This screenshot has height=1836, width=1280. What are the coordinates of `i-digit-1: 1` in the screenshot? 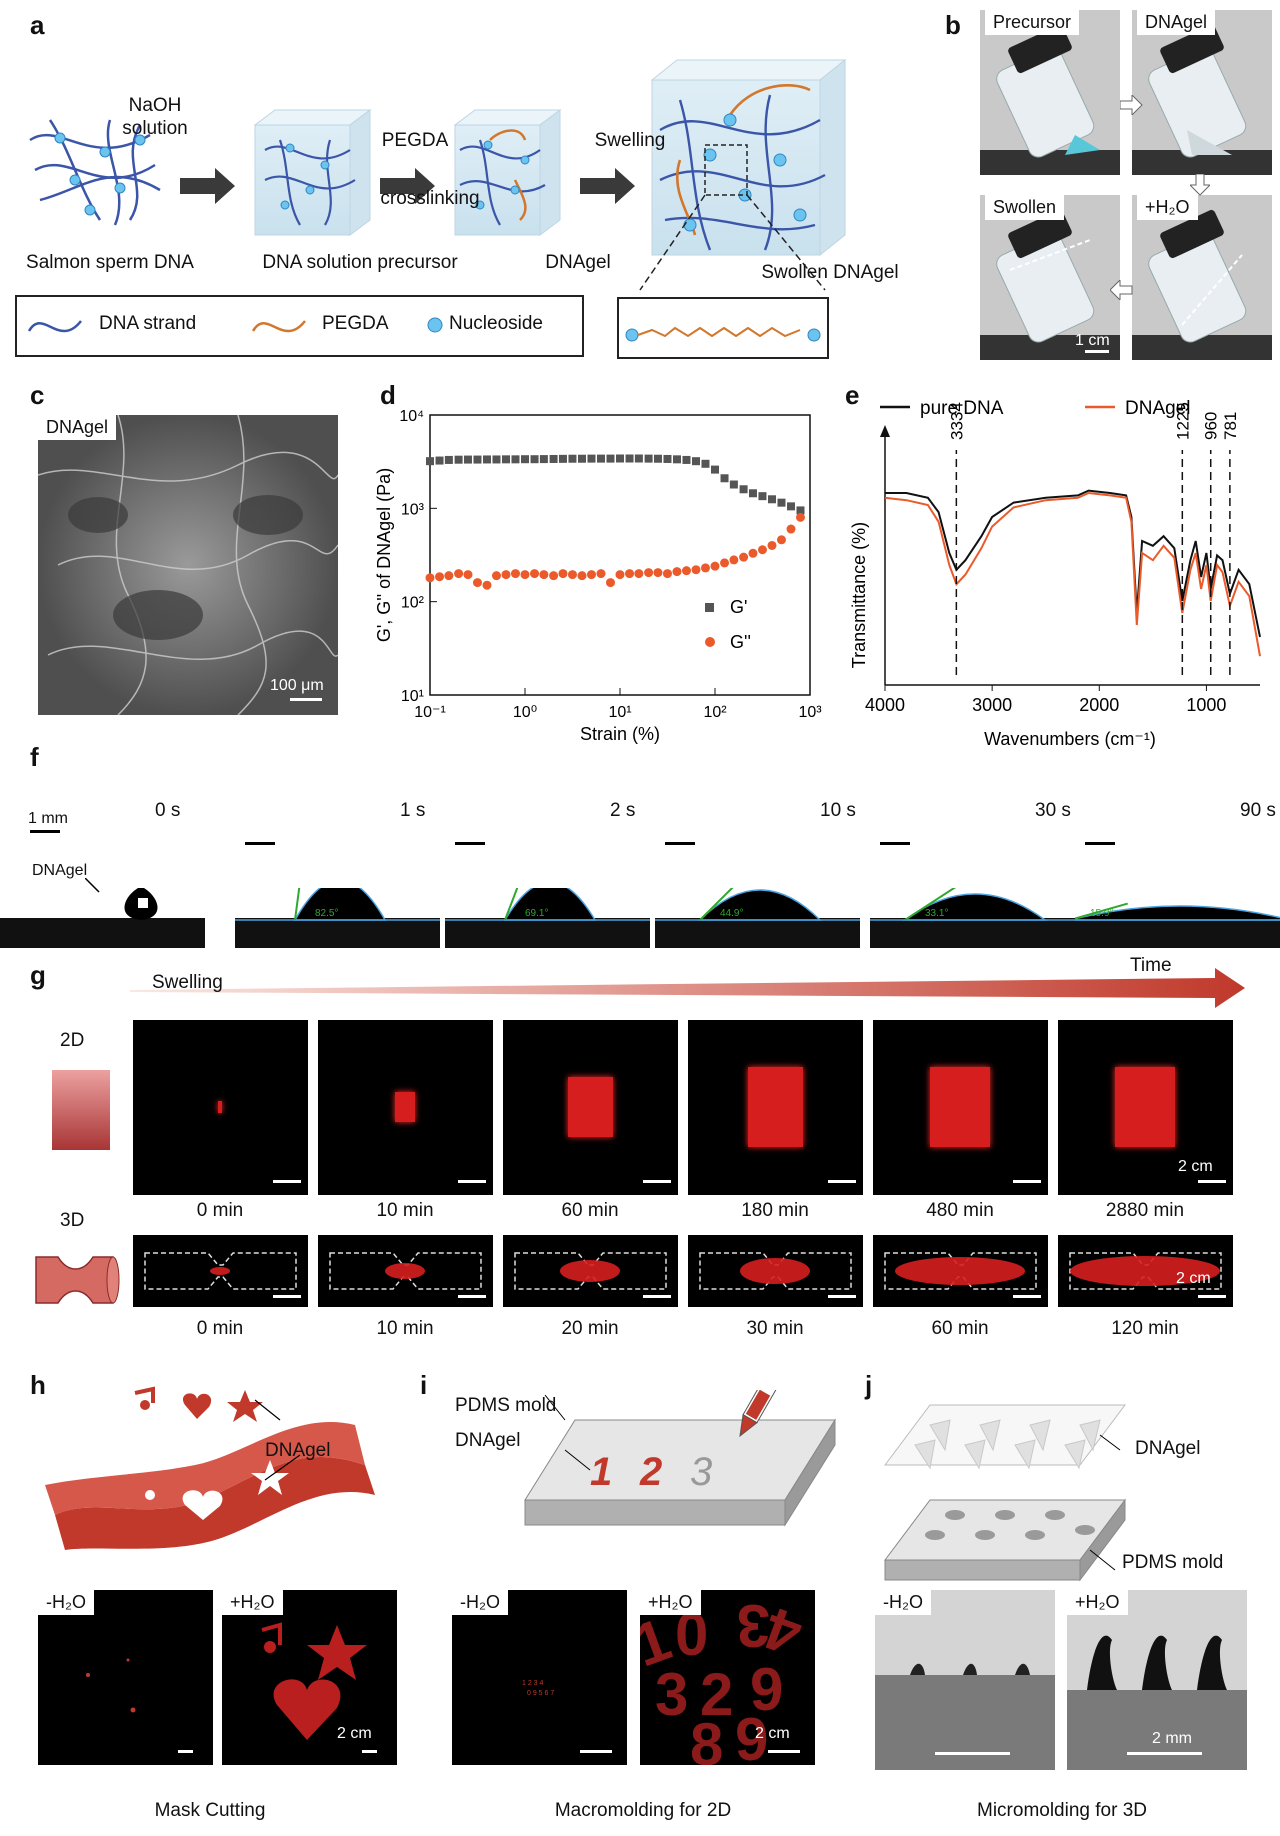 It's located at (601, 1472).